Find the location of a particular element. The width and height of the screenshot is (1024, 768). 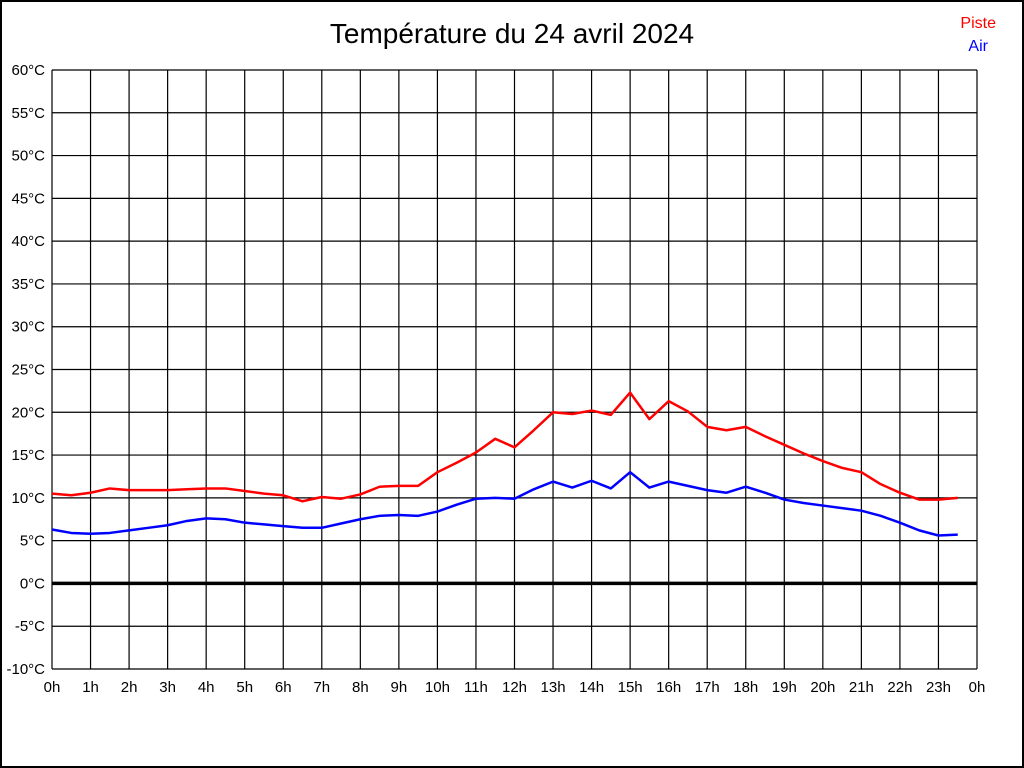

x-tick-label: 14h is located at coordinates (591, 687).